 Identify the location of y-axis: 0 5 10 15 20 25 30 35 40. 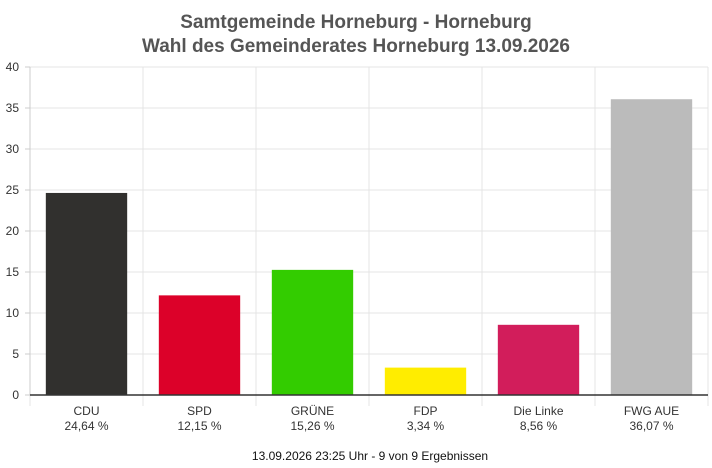
(18, 231).